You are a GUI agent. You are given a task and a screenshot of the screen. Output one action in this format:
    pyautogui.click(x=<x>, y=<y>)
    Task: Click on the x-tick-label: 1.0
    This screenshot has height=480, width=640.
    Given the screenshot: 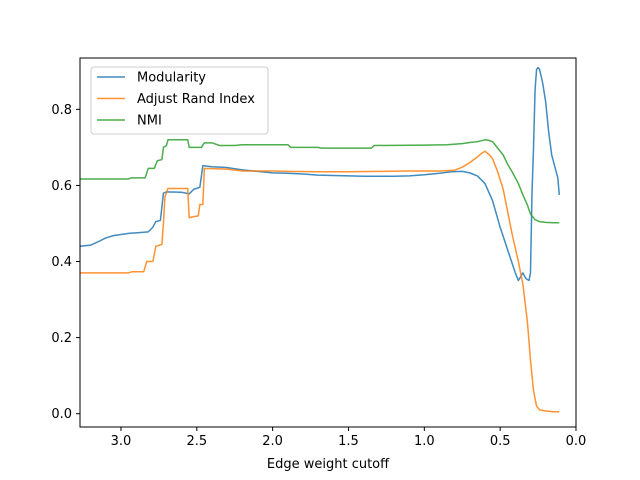 What is the action you would take?
    pyautogui.click(x=424, y=441)
    